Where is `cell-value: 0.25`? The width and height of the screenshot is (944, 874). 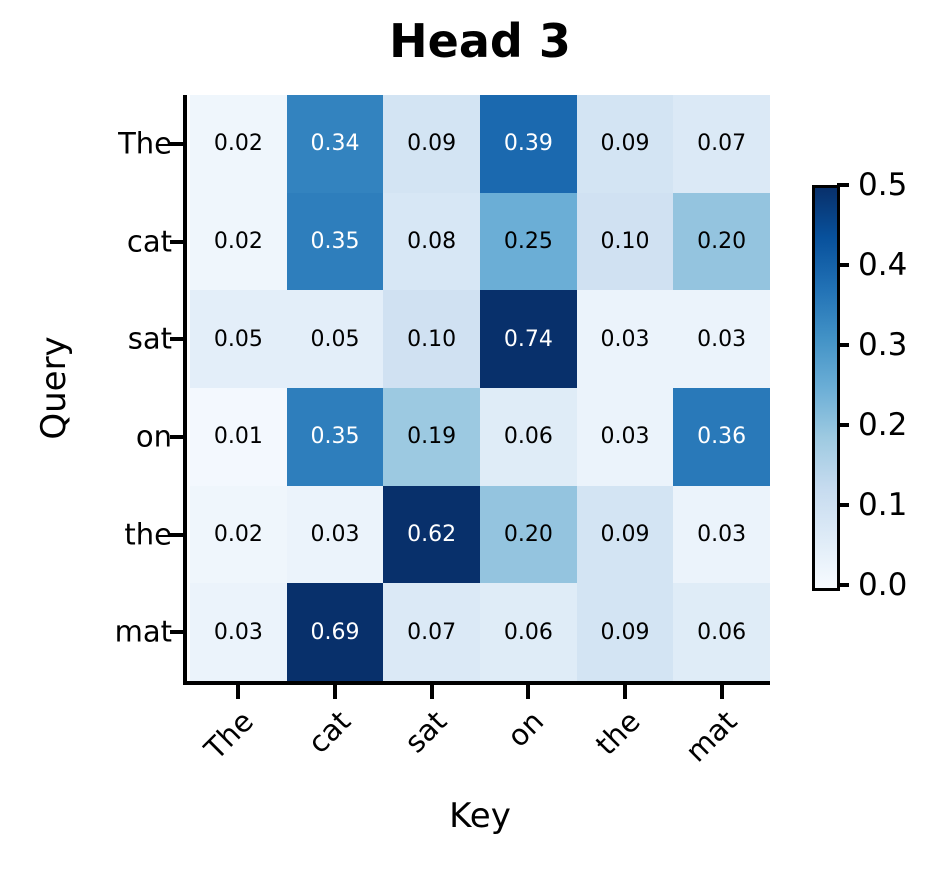
cell-value: 0.25 is located at coordinates (528, 241).